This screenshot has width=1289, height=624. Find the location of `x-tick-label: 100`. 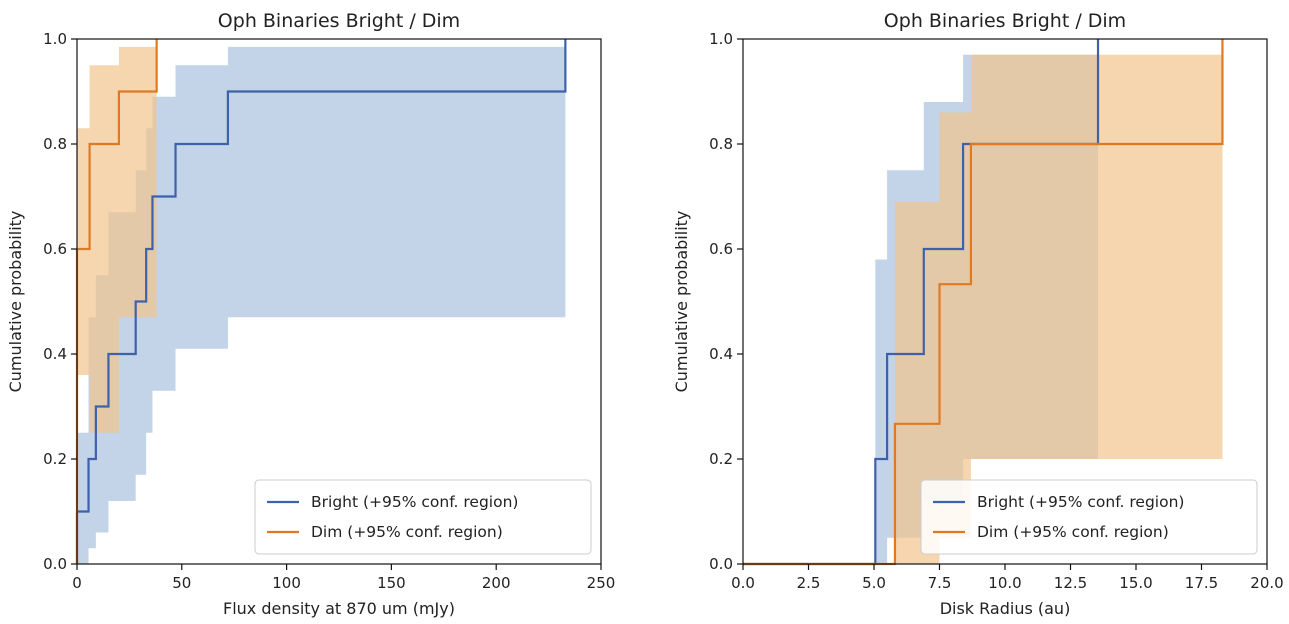

x-tick-label: 100 is located at coordinates (286, 583).